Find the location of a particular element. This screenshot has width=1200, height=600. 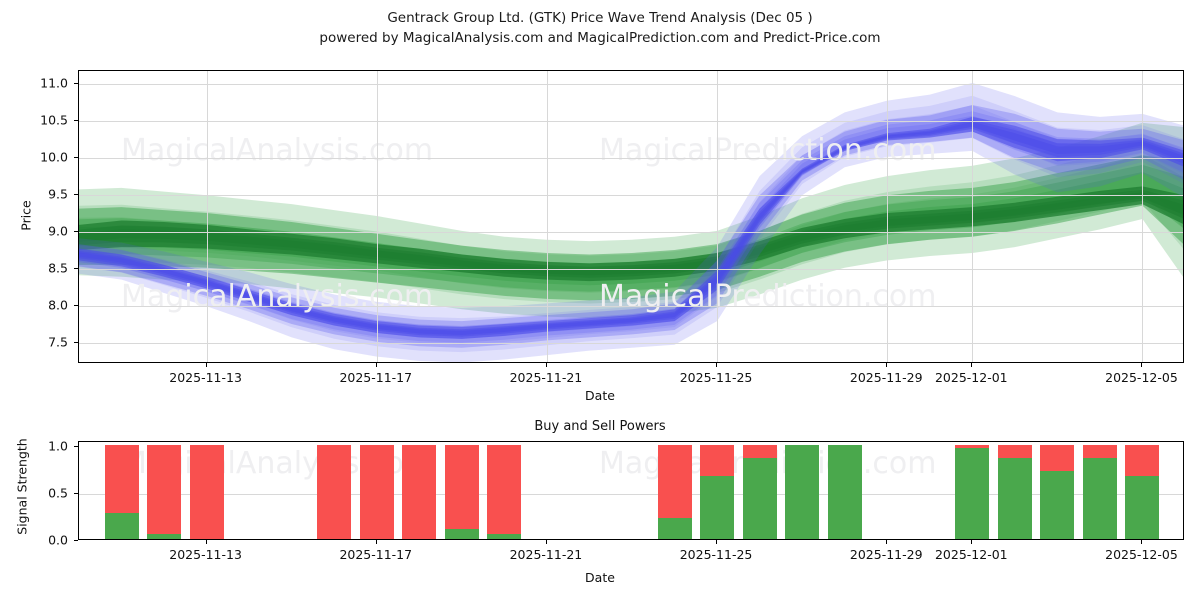

price-x-tick: 2025-11-13 is located at coordinates (205, 377).